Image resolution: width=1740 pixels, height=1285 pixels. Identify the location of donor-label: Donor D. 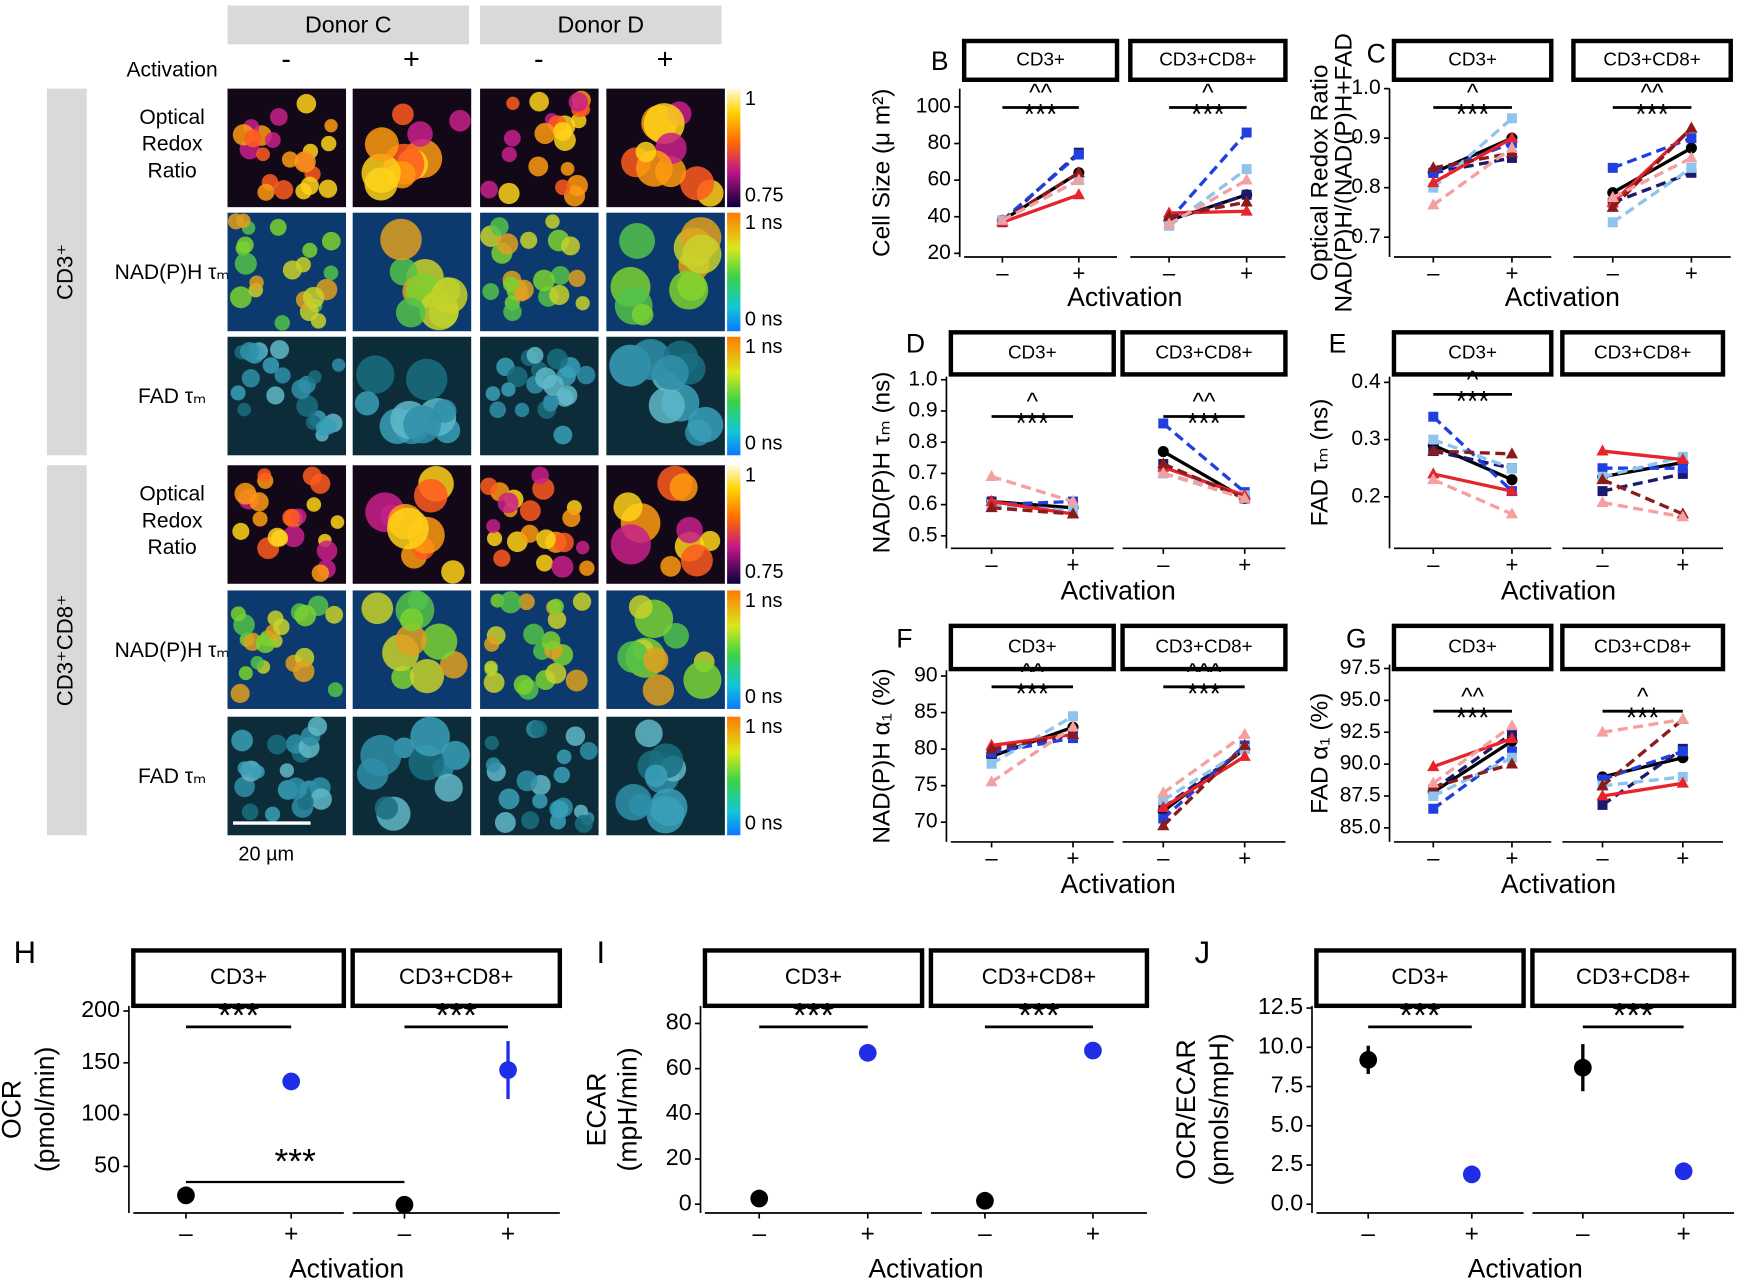
(601, 25).